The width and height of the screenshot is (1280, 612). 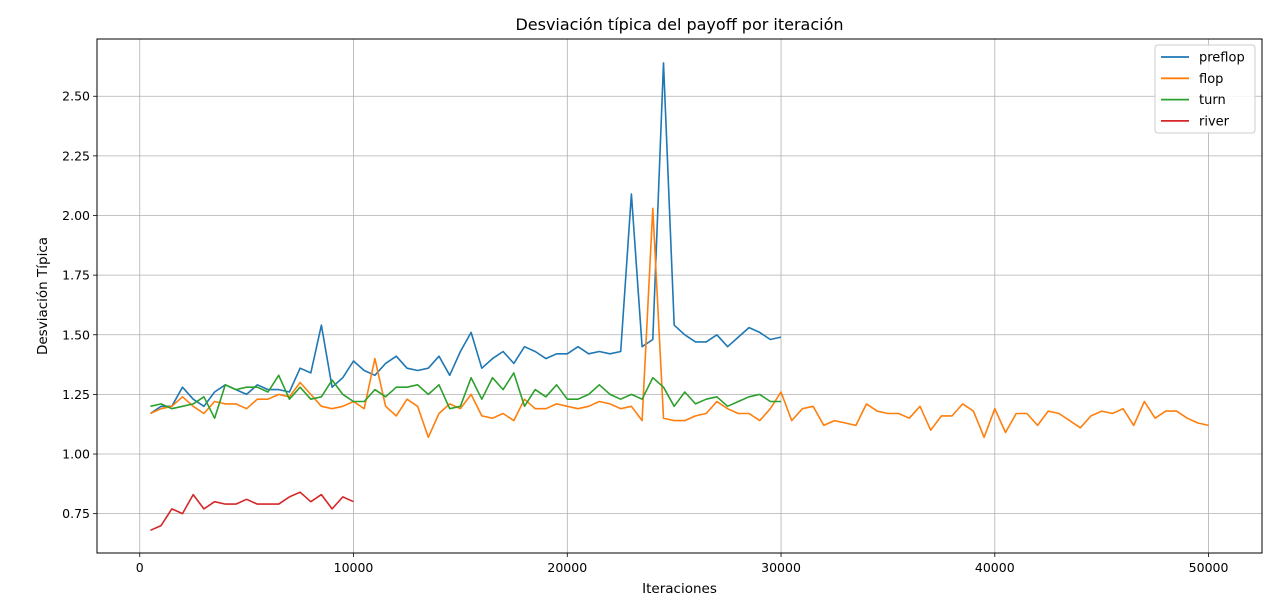 What do you see at coordinates (79, 305) in the screenshot?
I see `y-axis: 0.75 1.00 1.25 1.50 1.75 2.00 2.25 2.50` at bounding box center [79, 305].